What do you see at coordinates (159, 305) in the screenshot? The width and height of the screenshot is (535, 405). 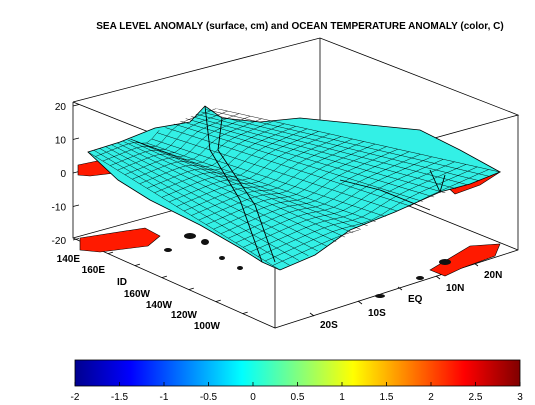 I see `longitude-tick-label: 140W` at bounding box center [159, 305].